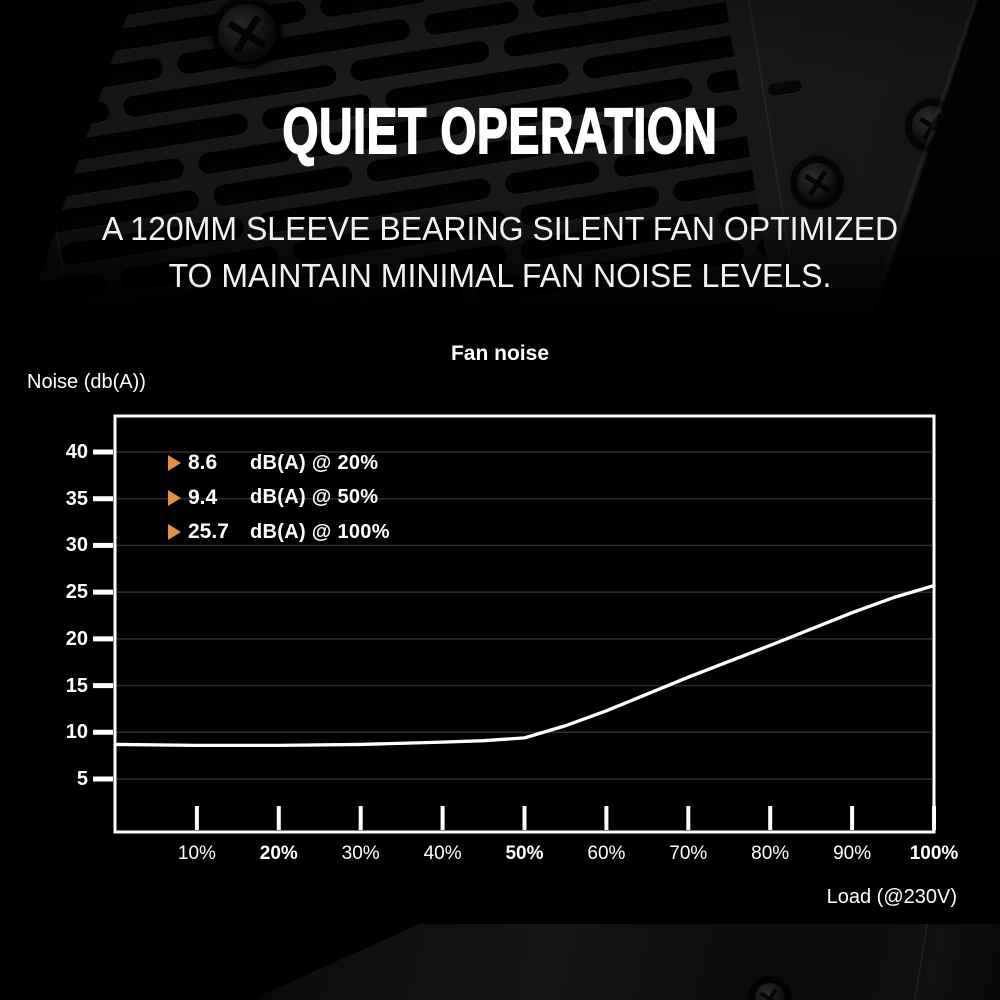  Describe the element at coordinates (360, 853) in the screenshot. I see `x-tick-label: 30%` at that location.